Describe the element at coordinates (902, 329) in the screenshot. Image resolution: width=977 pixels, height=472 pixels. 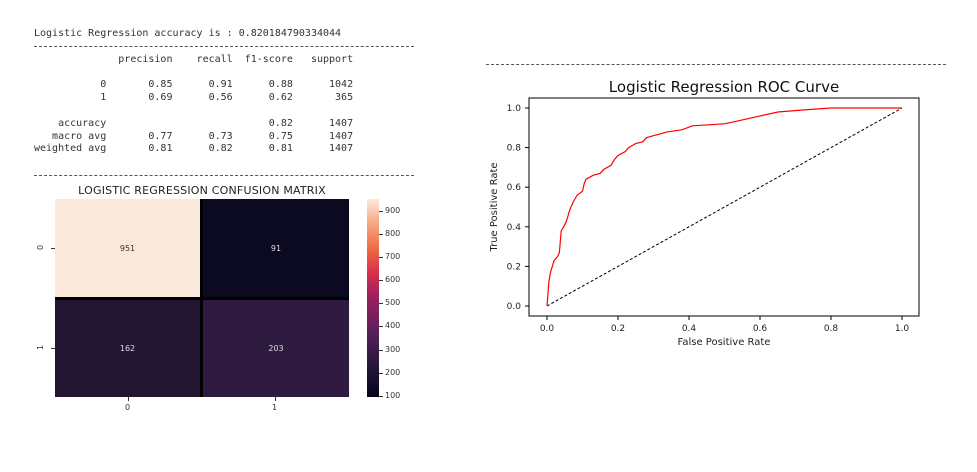
I see `x-tick-label: 1.0` at that location.